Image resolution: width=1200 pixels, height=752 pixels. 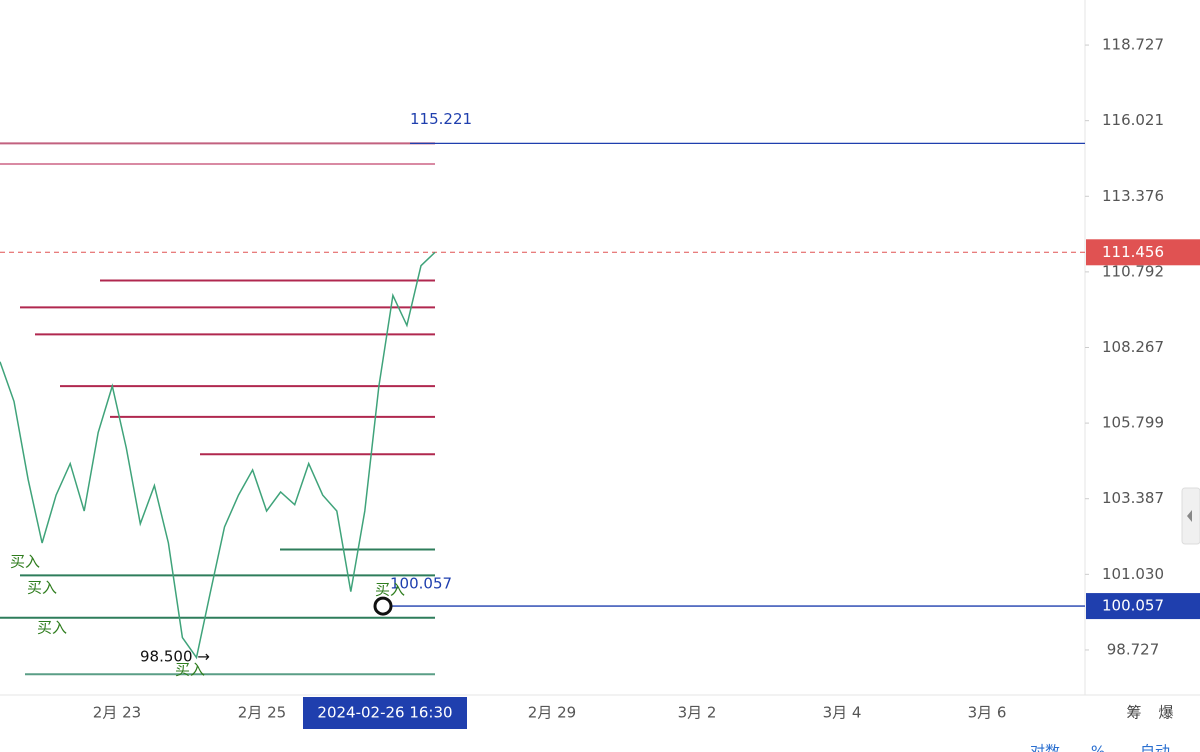 What do you see at coordinates (842, 713) in the screenshot?
I see `x-tick-label: 3月 4` at bounding box center [842, 713].